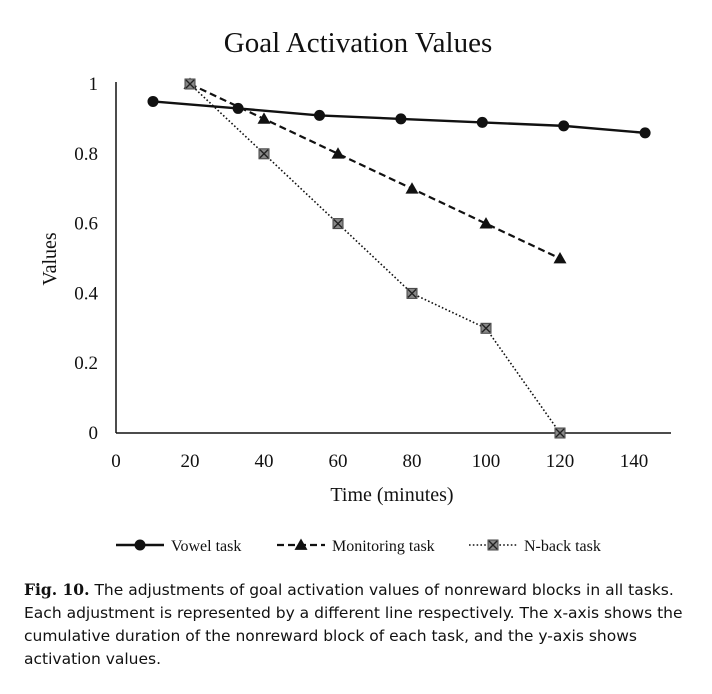 Image resolution: width=712 pixels, height=694 pixels. I want to click on x-tick-label: 100, so click(486, 461).